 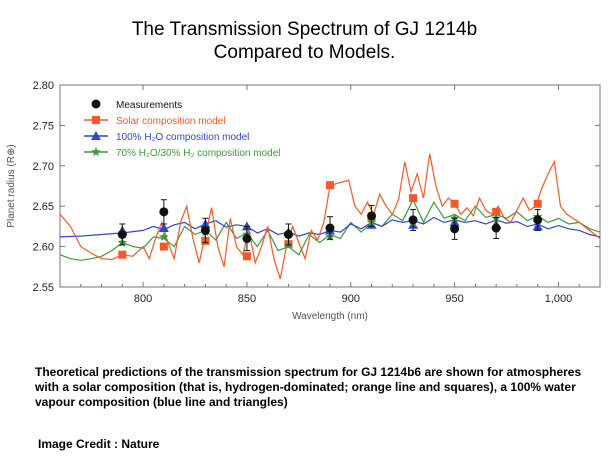 What do you see at coordinates (43, 207) in the screenshot?
I see `y-tick-label: 2.65` at bounding box center [43, 207].